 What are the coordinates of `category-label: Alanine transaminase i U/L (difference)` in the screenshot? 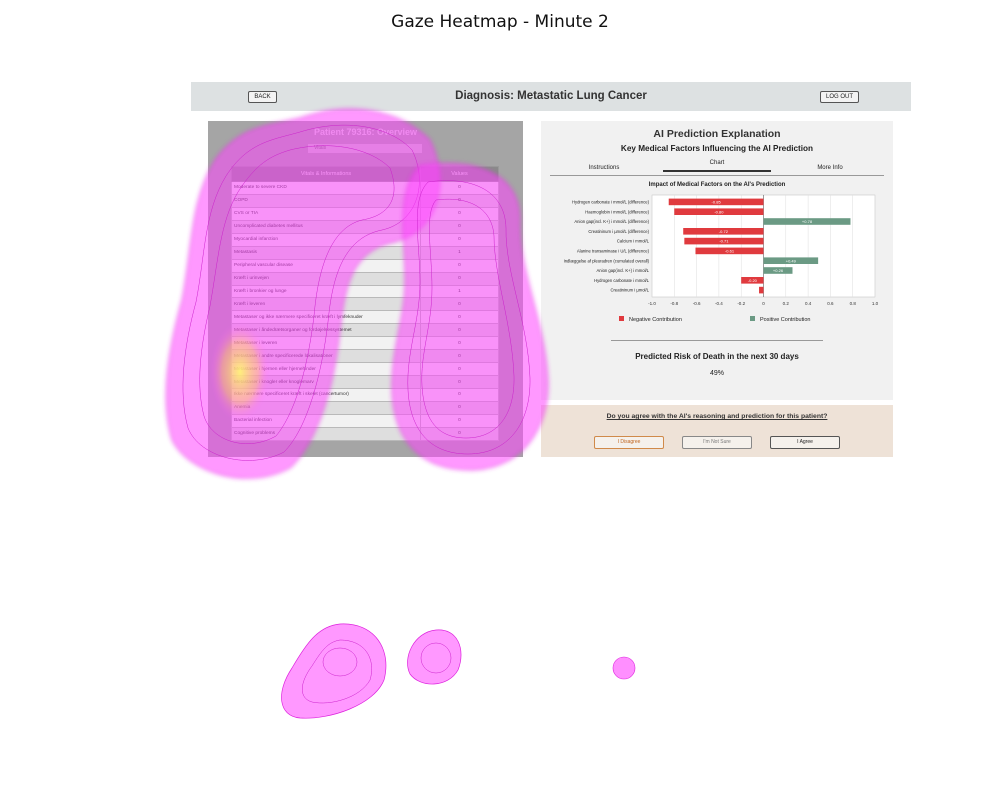 It's located at (613, 251).